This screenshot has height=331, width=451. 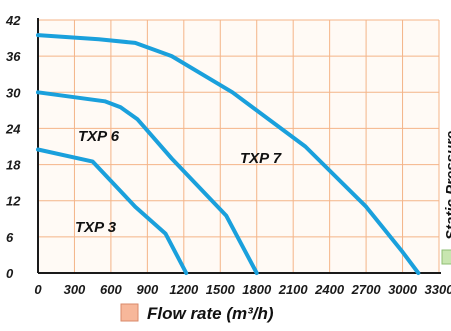 I want to click on x-tick-label: 2400, so click(x=329, y=289).